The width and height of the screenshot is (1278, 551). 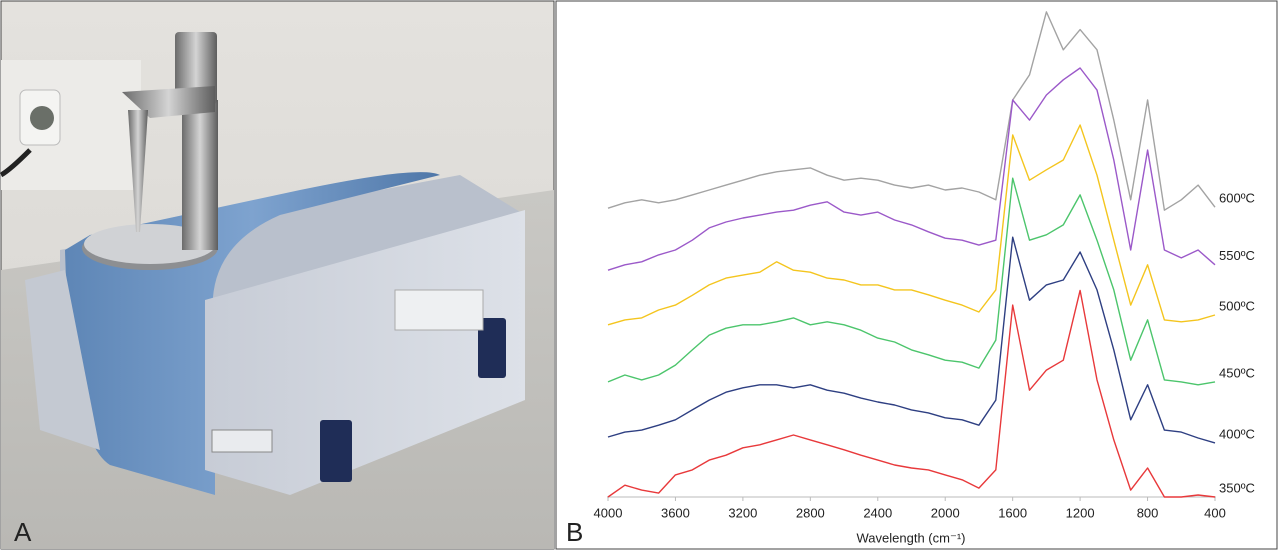 What do you see at coordinates (1215, 512) in the screenshot?
I see `x-tick-label: 400` at bounding box center [1215, 512].